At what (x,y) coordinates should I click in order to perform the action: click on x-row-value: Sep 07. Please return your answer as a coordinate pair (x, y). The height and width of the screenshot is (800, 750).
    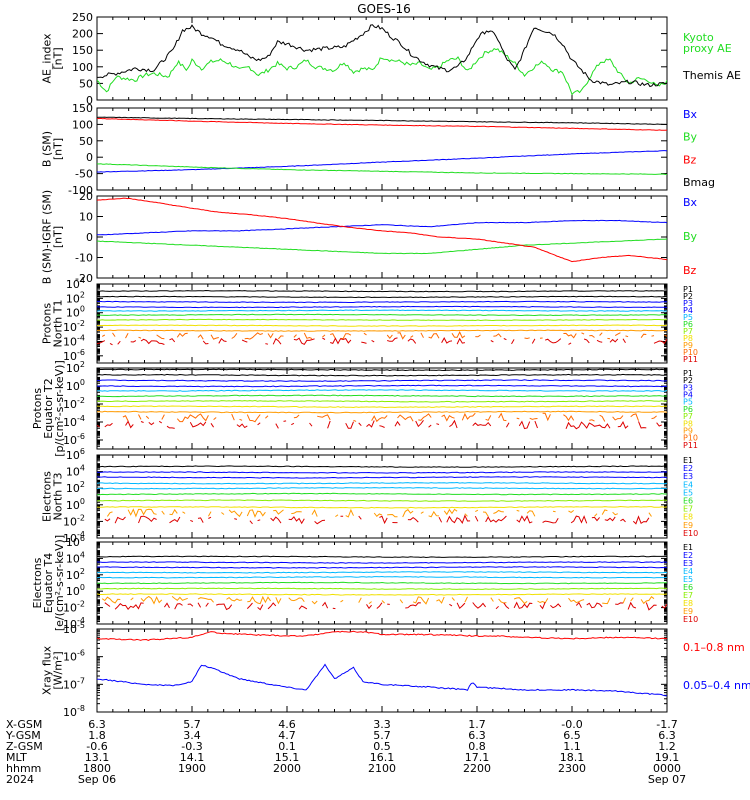
    Looking at the image, I should click on (667, 779).